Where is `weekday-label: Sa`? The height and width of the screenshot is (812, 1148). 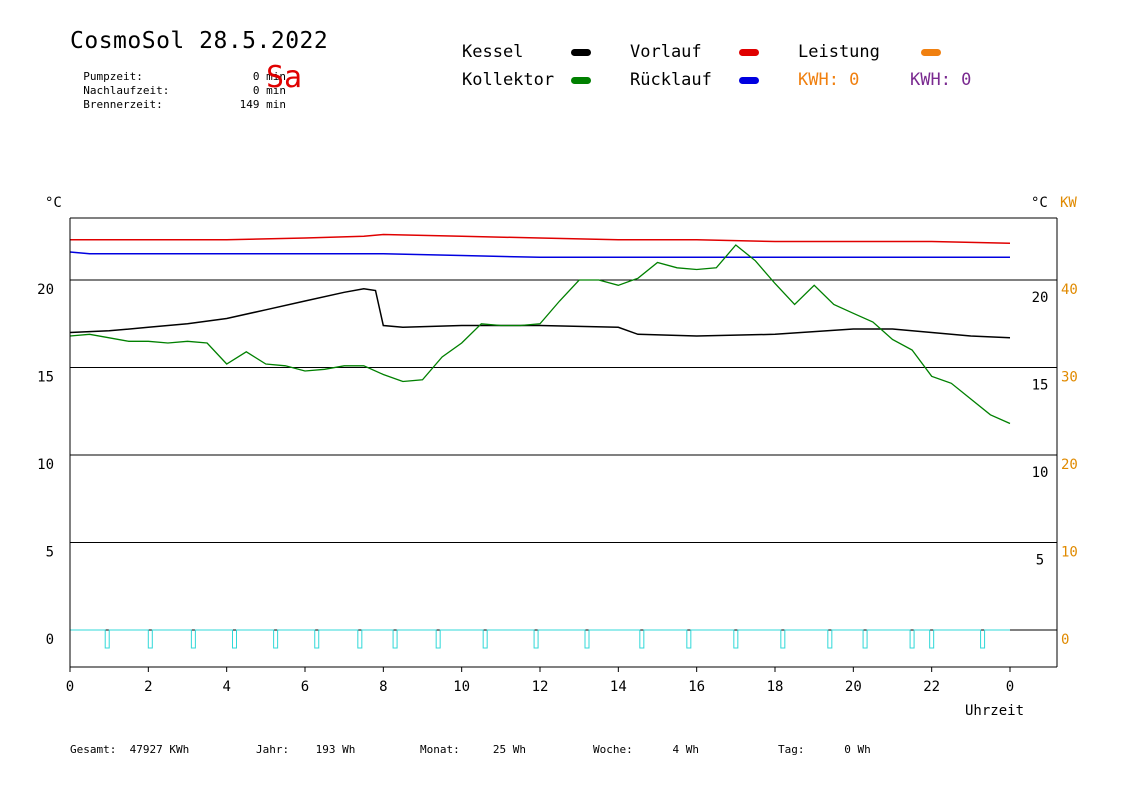 weekday-label: Sa is located at coordinates (284, 77).